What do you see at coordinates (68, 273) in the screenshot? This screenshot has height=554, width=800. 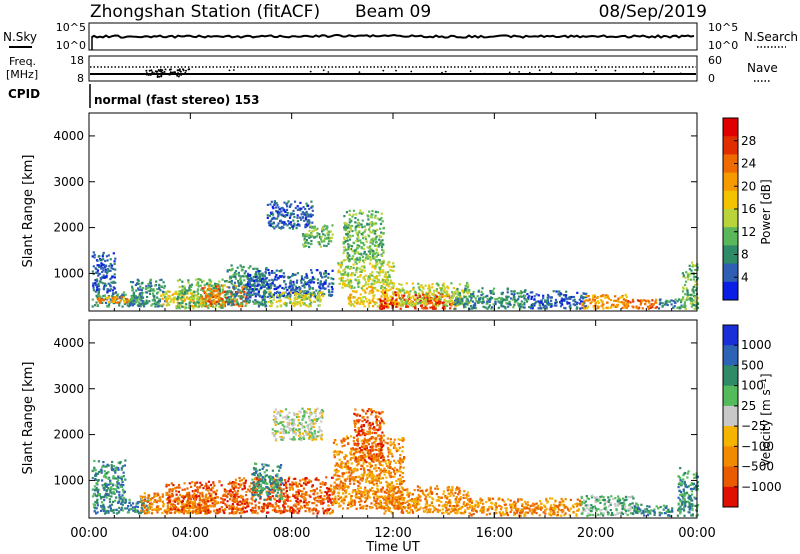 I see `y-tick-label: 1000` at bounding box center [68, 273].